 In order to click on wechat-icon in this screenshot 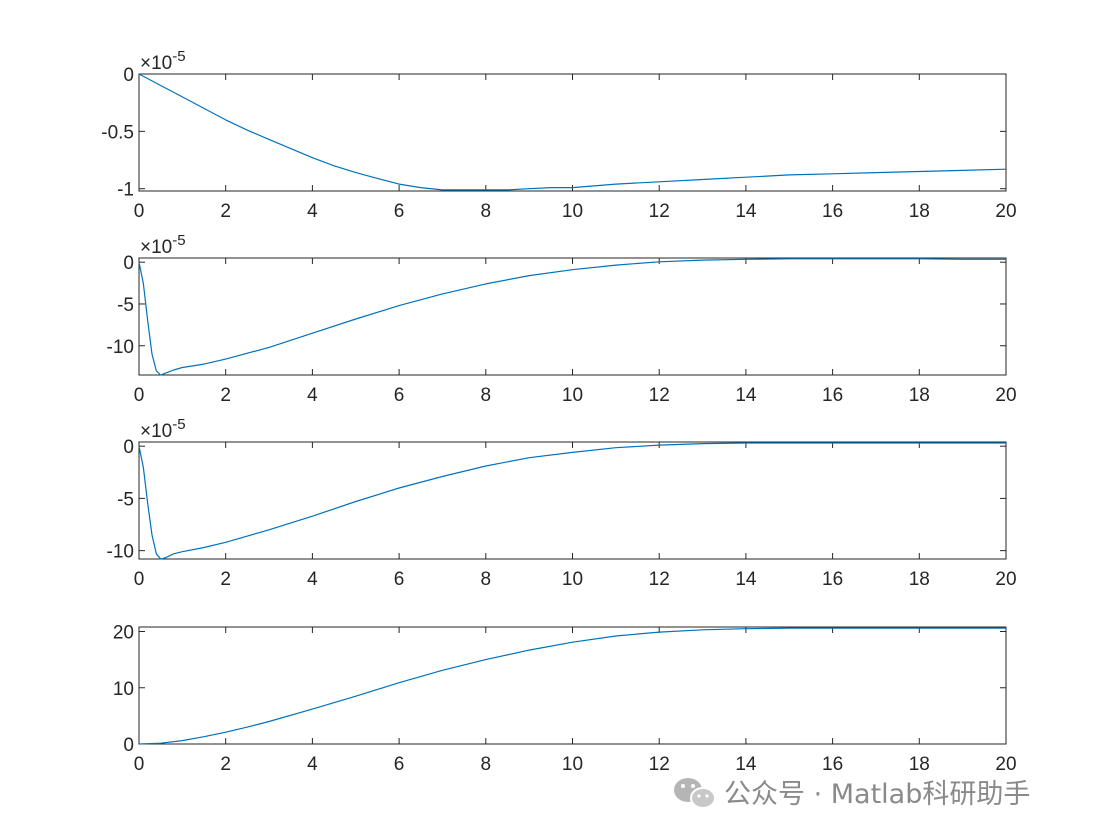, I will do `click(695, 793)`.